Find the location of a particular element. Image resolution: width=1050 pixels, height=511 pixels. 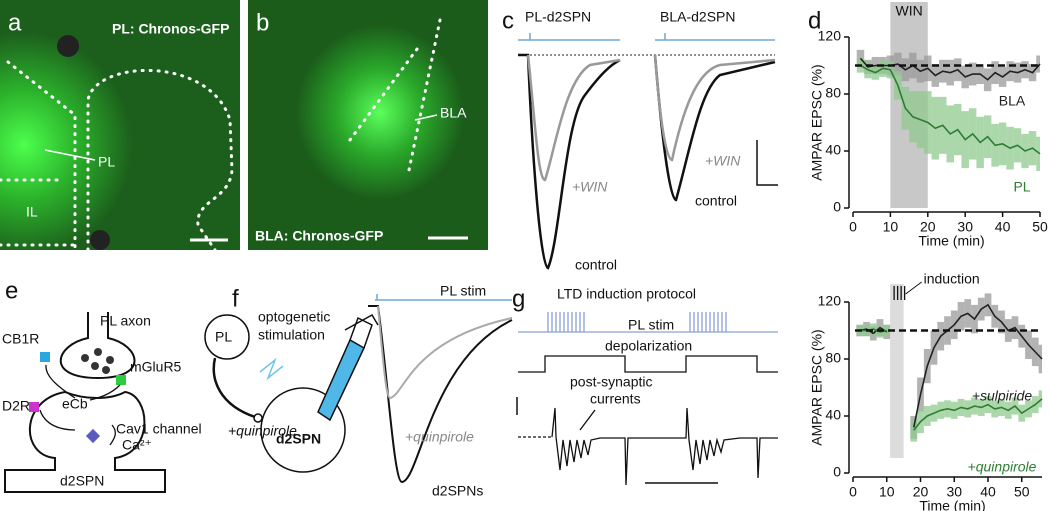

protocol-title: LTD induction protocol is located at coordinates (626, 294).